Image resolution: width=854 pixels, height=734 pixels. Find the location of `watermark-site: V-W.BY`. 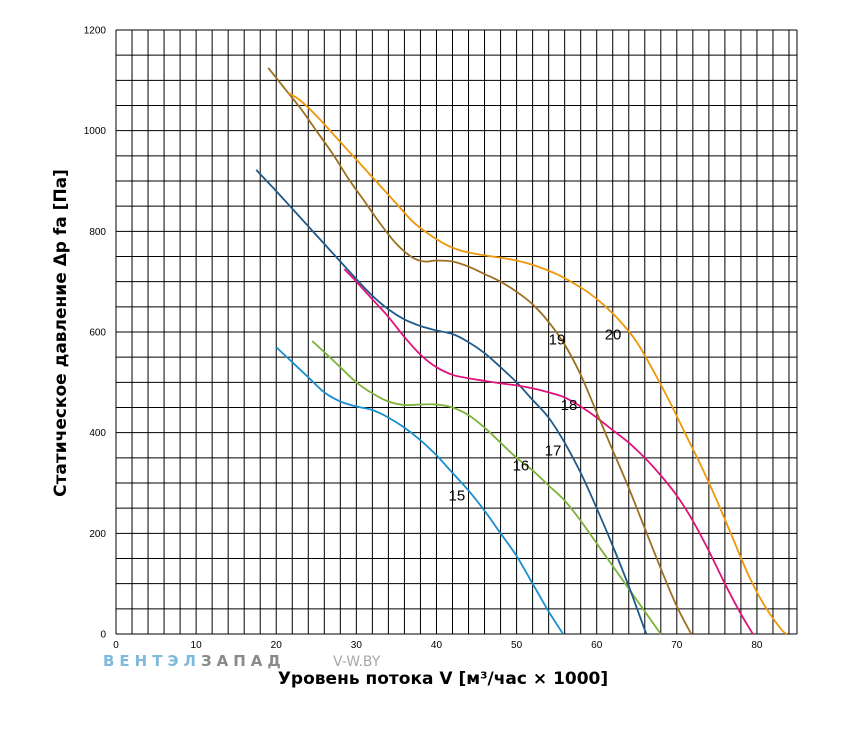

watermark-site: V-W.BY is located at coordinates (357, 662).